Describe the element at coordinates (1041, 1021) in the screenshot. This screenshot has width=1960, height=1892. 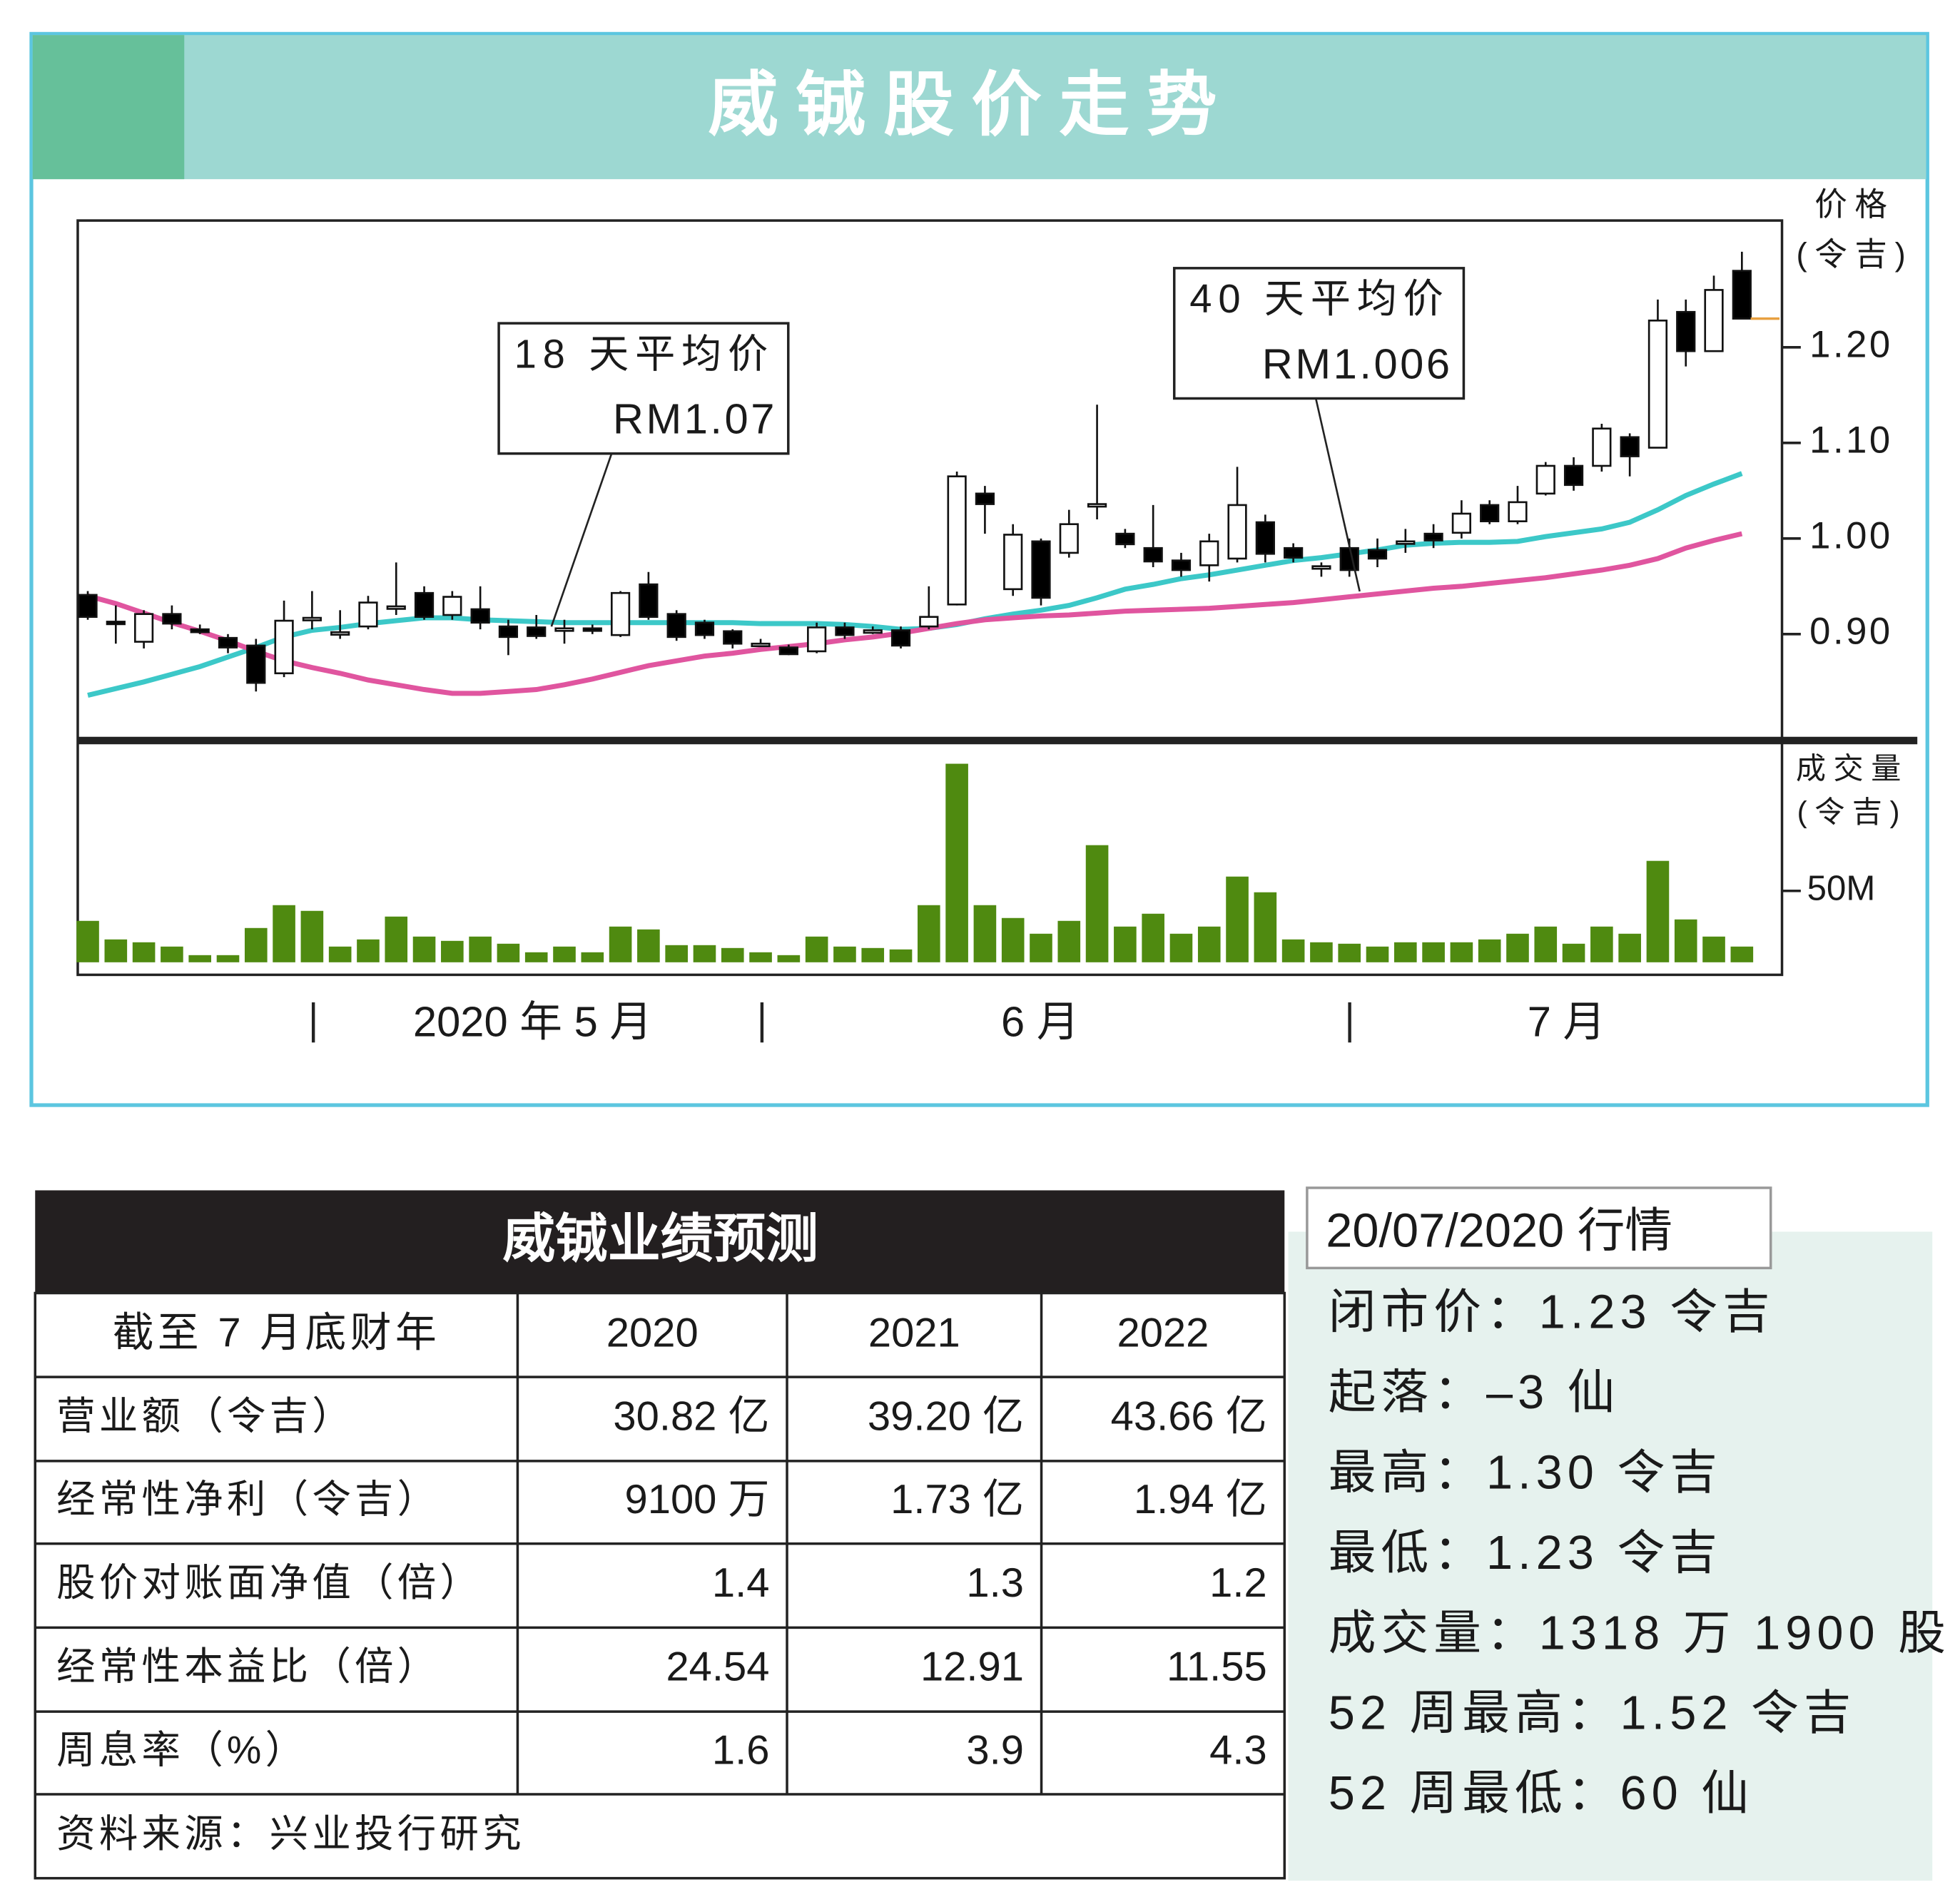
I see `month-label: 6 月` at that location.